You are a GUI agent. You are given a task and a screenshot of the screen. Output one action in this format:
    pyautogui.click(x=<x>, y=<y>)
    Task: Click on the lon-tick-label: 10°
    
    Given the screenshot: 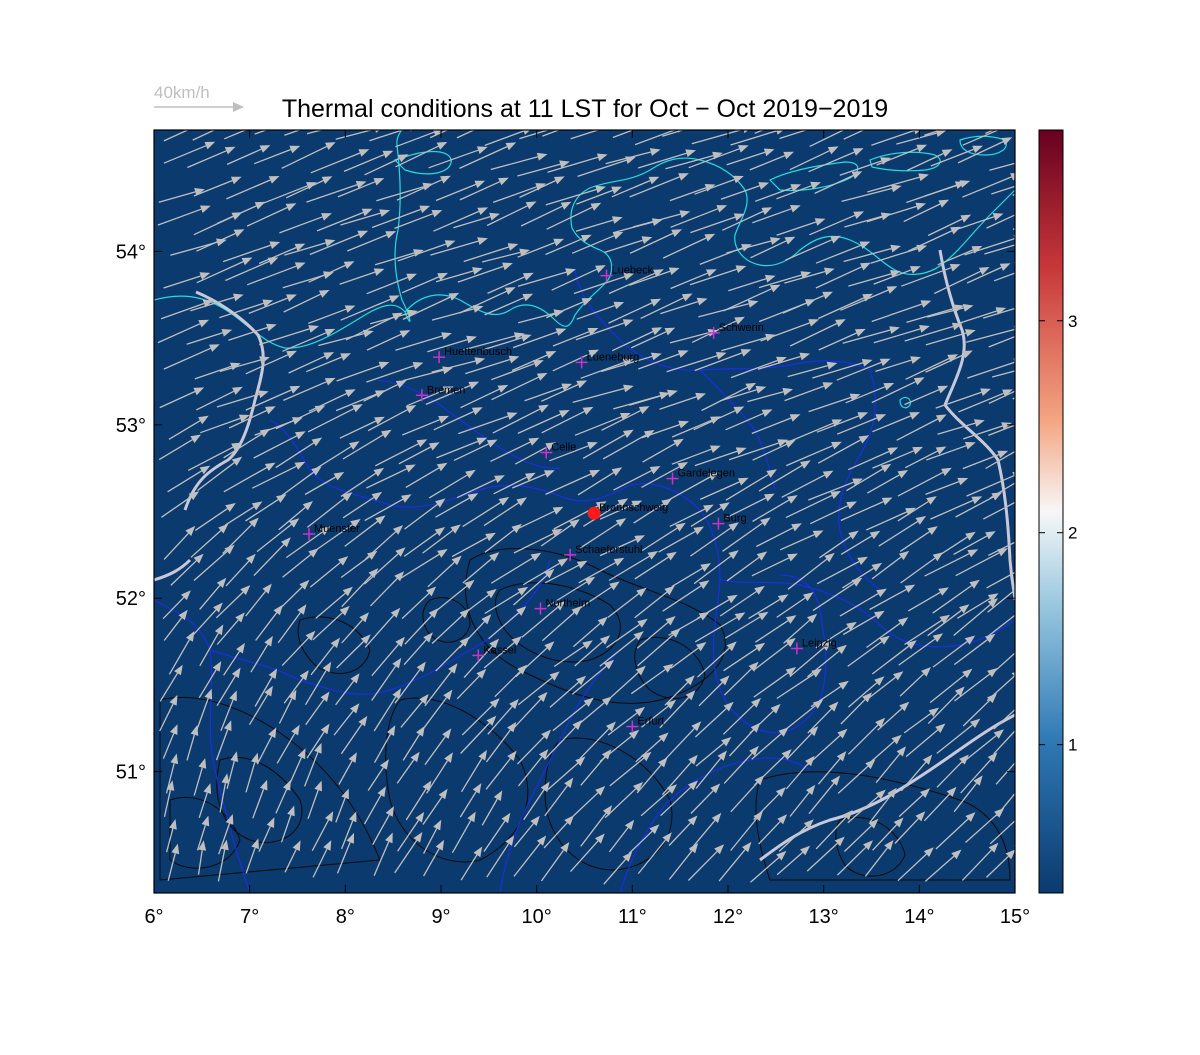 What is the action you would take?
    pyautogui.click(x=537, y=917)
    